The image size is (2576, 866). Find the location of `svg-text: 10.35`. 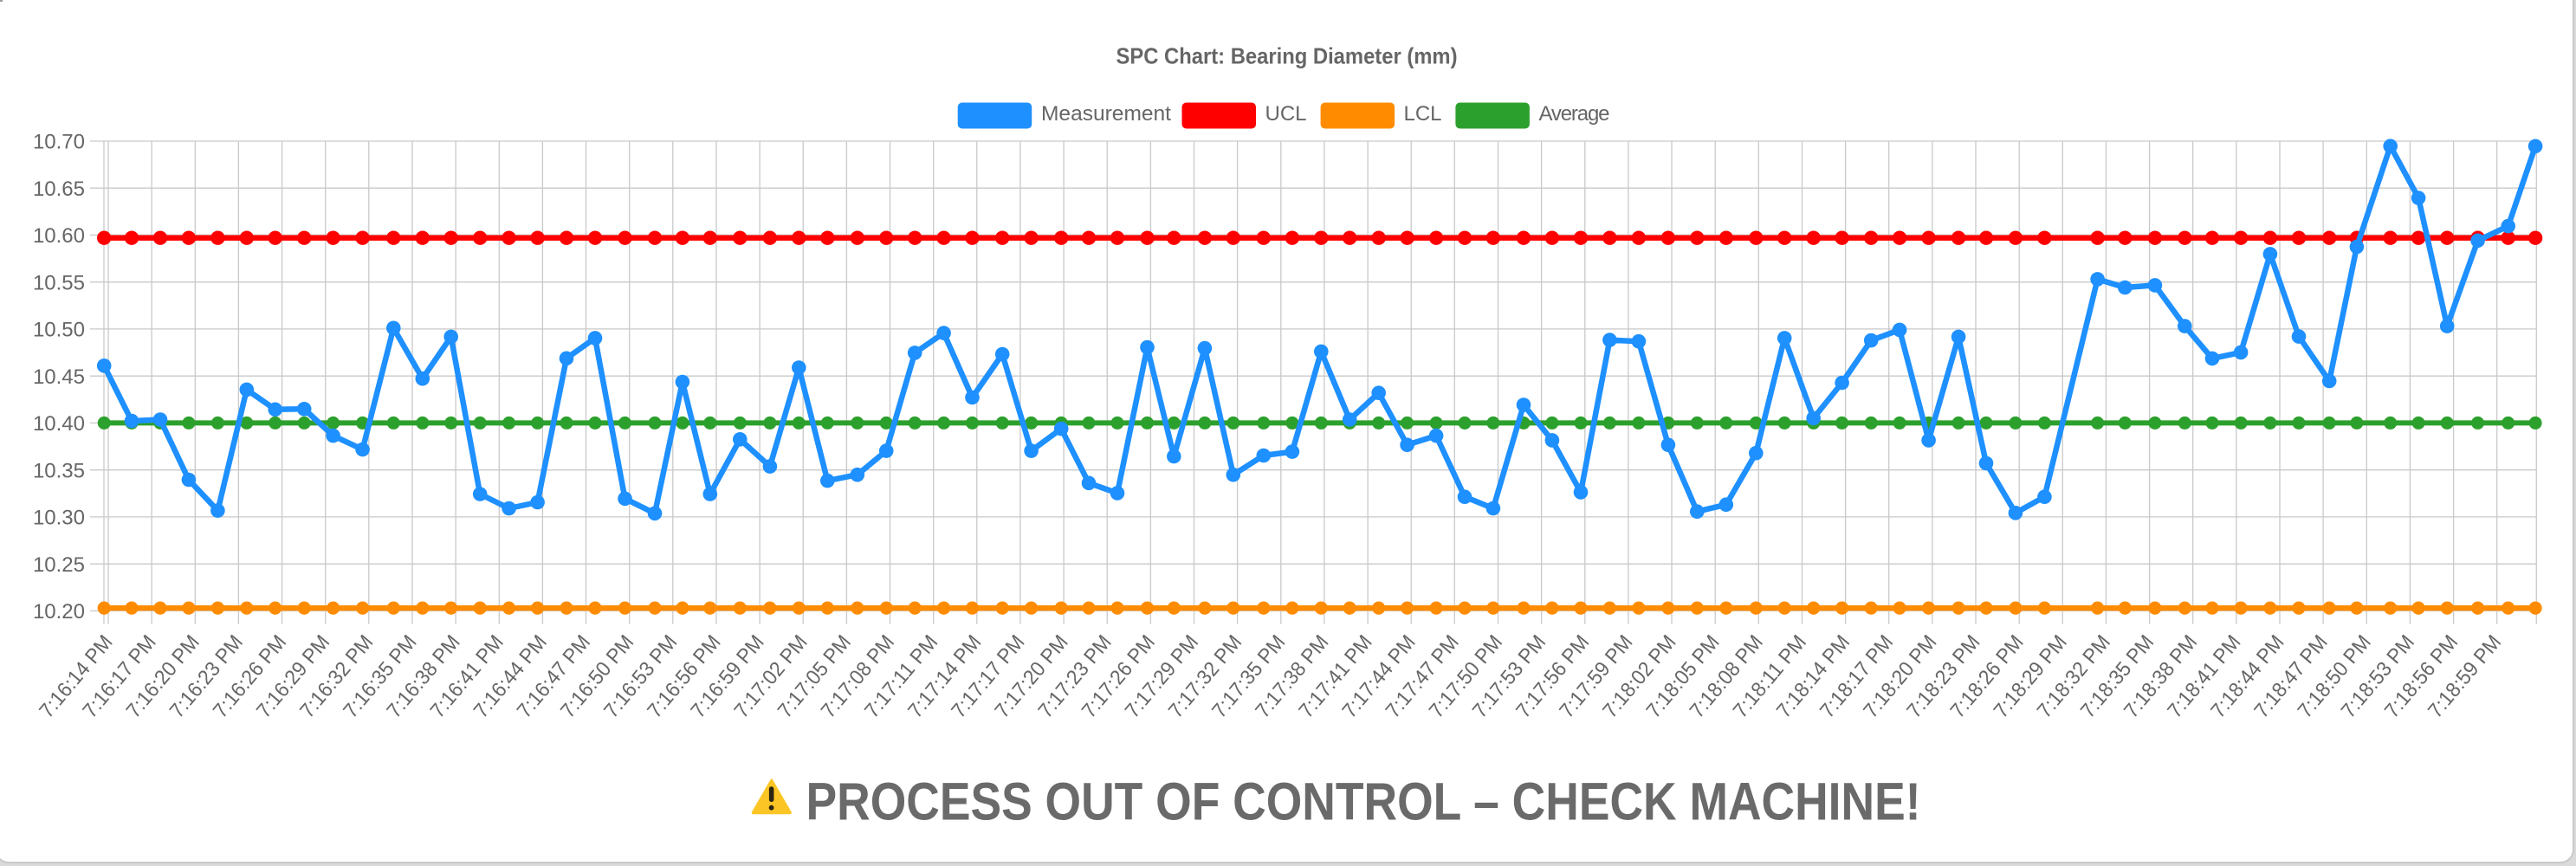

svg-text: 10.35 is located at coordinates (59, 470).